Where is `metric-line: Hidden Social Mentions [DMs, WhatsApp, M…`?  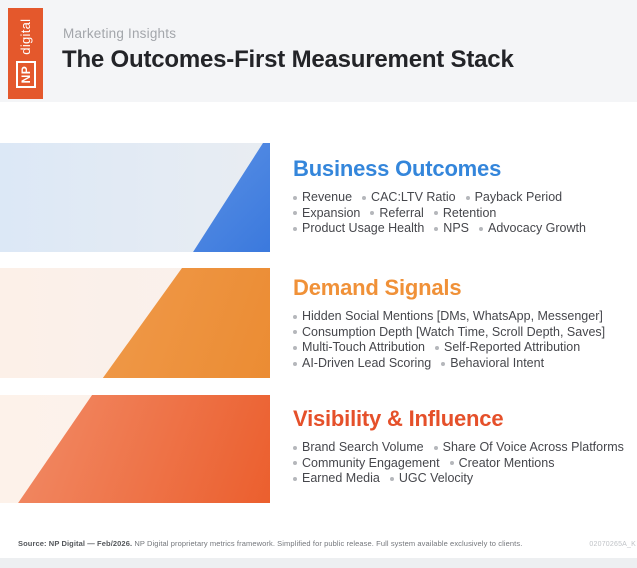
metric-line: Hidden Social Mentions [DMs, WhatsApp, M… is located at coordinates (449, 317).